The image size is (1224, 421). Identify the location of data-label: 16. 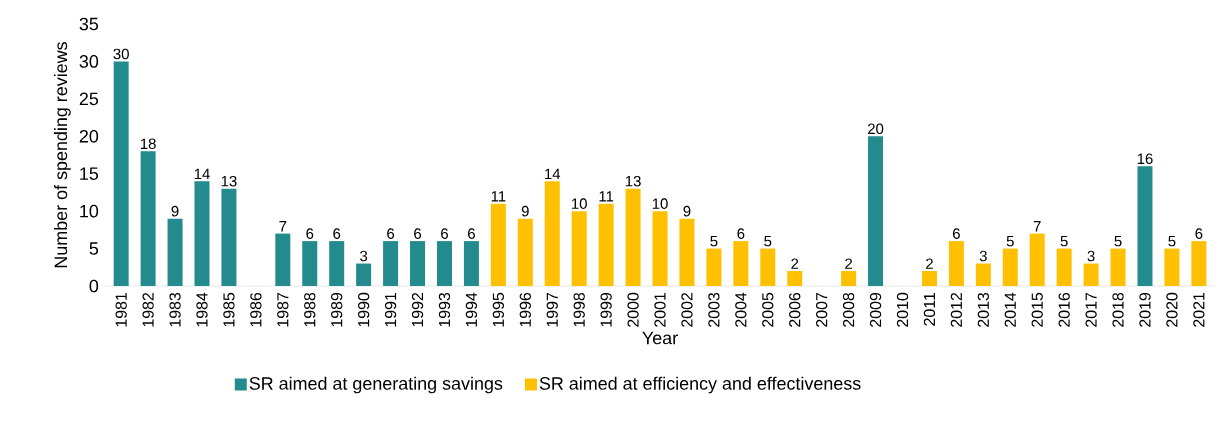
(1145, 159).